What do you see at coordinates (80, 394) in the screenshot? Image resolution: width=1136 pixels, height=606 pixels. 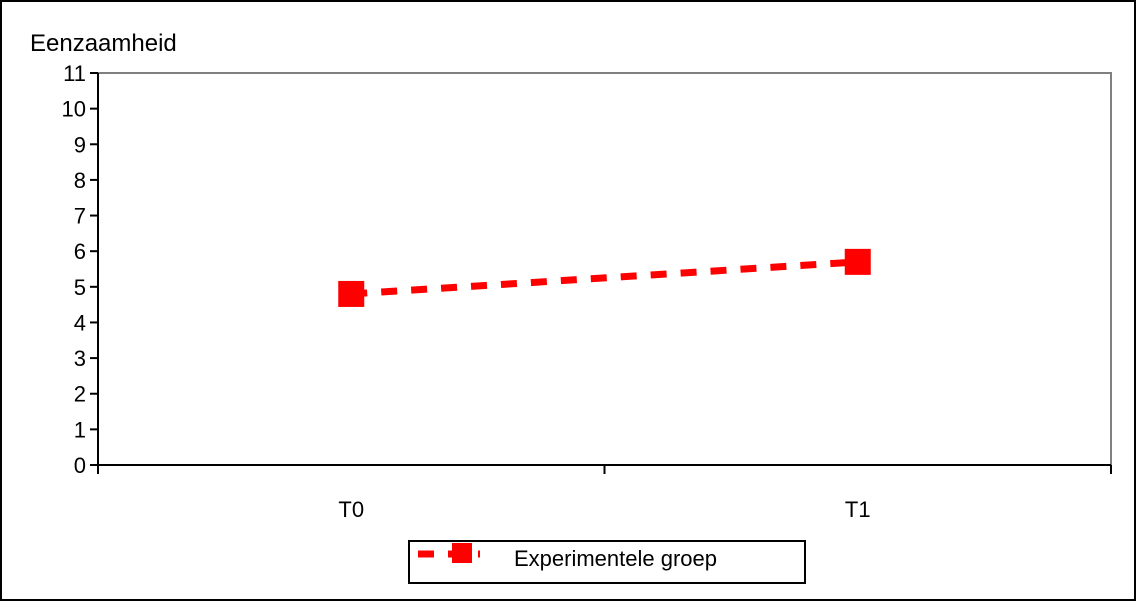 I see `y-tick-label: 2` at bounding box center [80, 394].